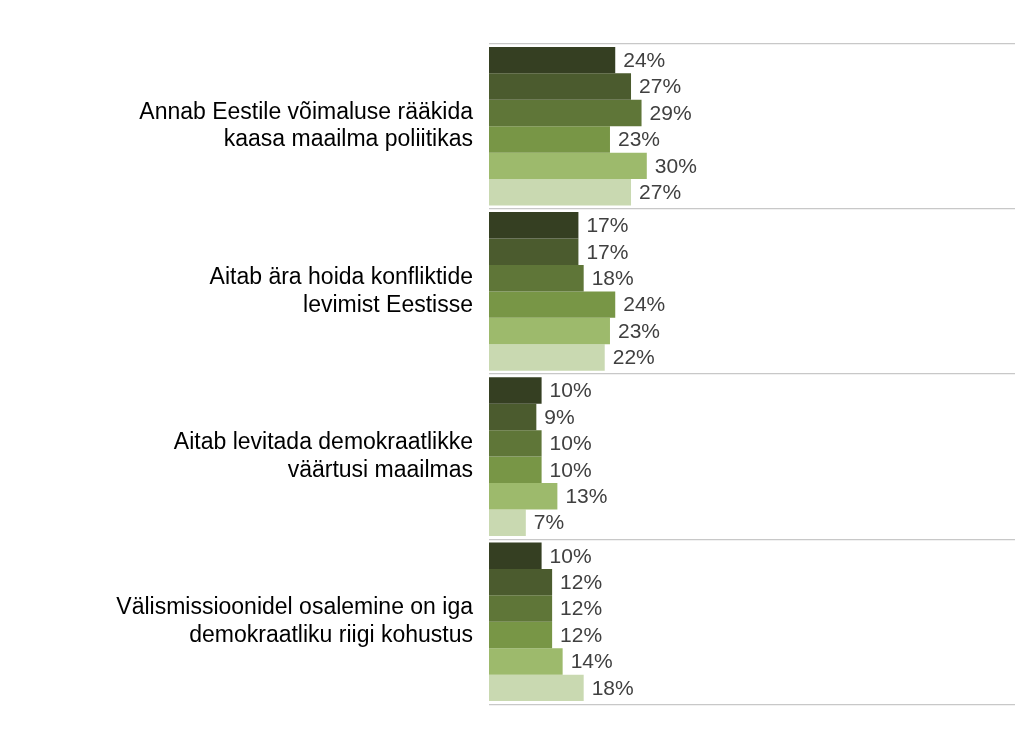 The width and height of the screenshot is (1015, 748). Describe the element at coordinates (633, 357) in the screenshot. I see `data-label: 22%` at that location.